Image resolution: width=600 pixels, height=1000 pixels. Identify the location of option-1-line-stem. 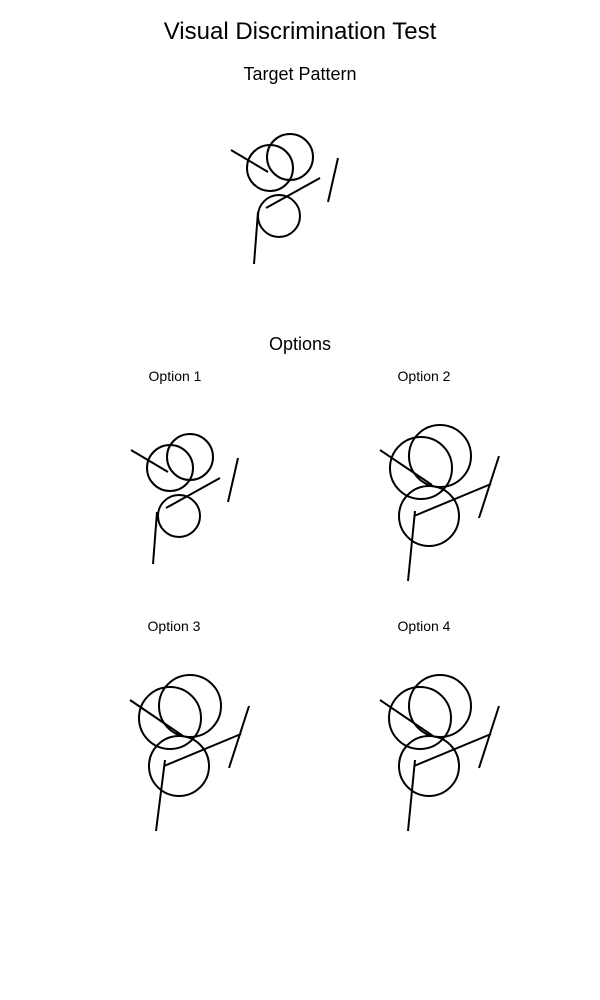
(155, 538).